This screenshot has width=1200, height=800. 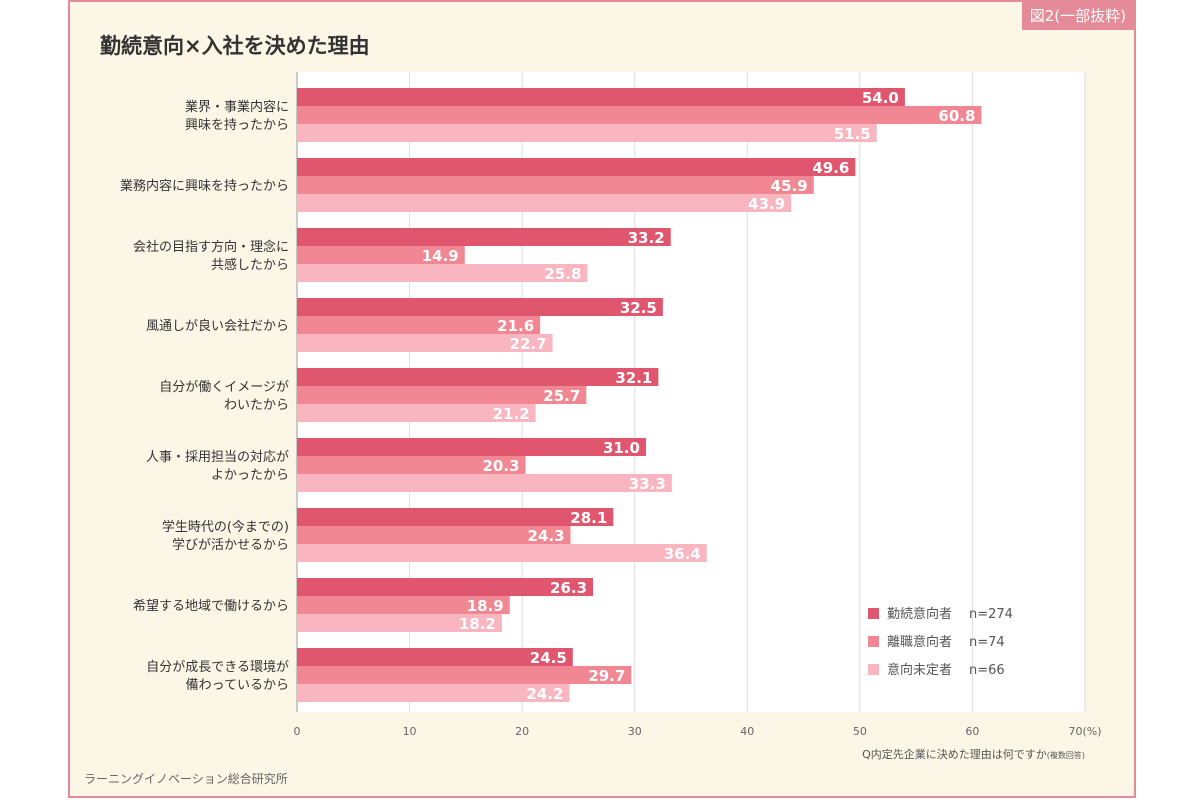 I want to click on data-label: 32.5, so click(x=638, y=308).